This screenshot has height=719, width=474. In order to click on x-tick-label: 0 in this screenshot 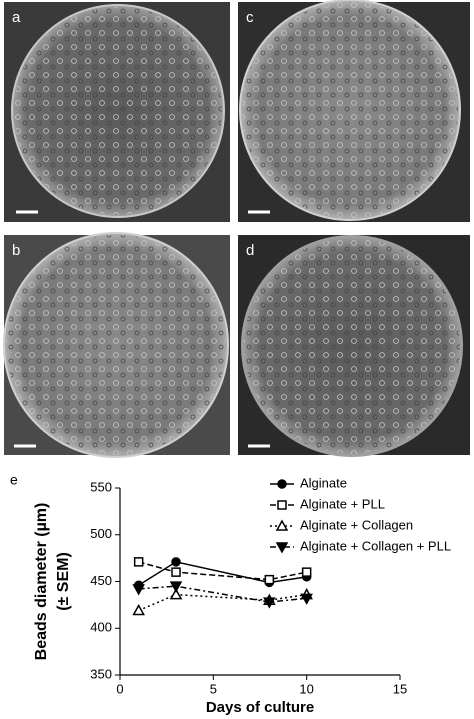, I will do `click(119, 688)`.